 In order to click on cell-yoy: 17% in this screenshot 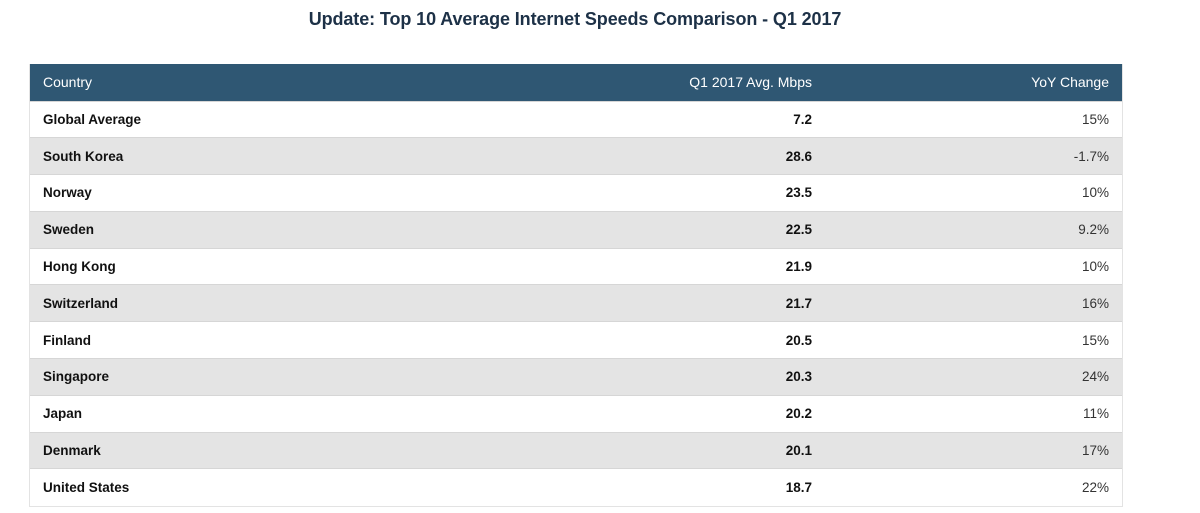, I will do `click(973, 450)`.